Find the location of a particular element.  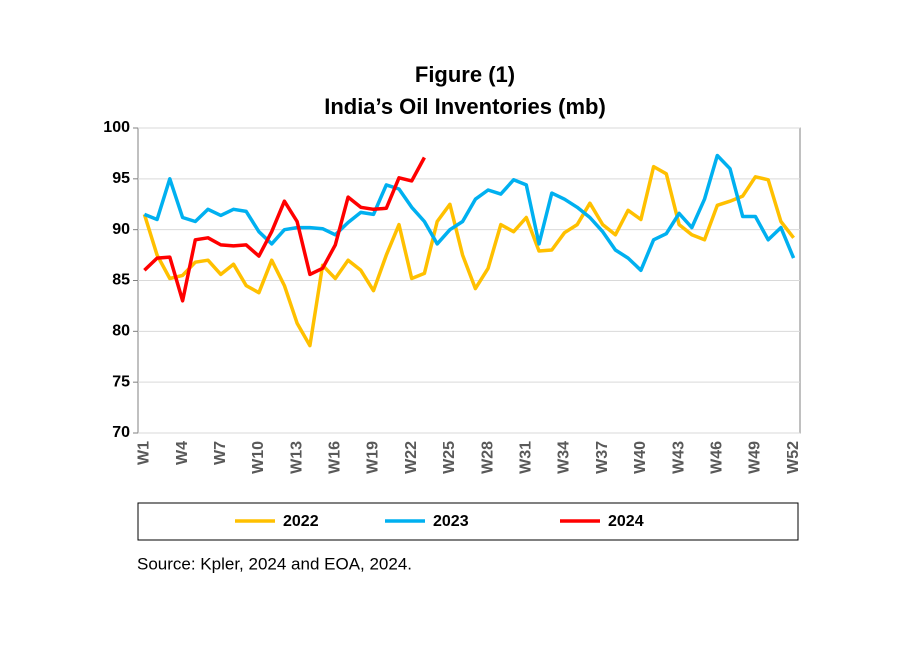

x-tick-label: W28 is located at coordinates (487, 457).